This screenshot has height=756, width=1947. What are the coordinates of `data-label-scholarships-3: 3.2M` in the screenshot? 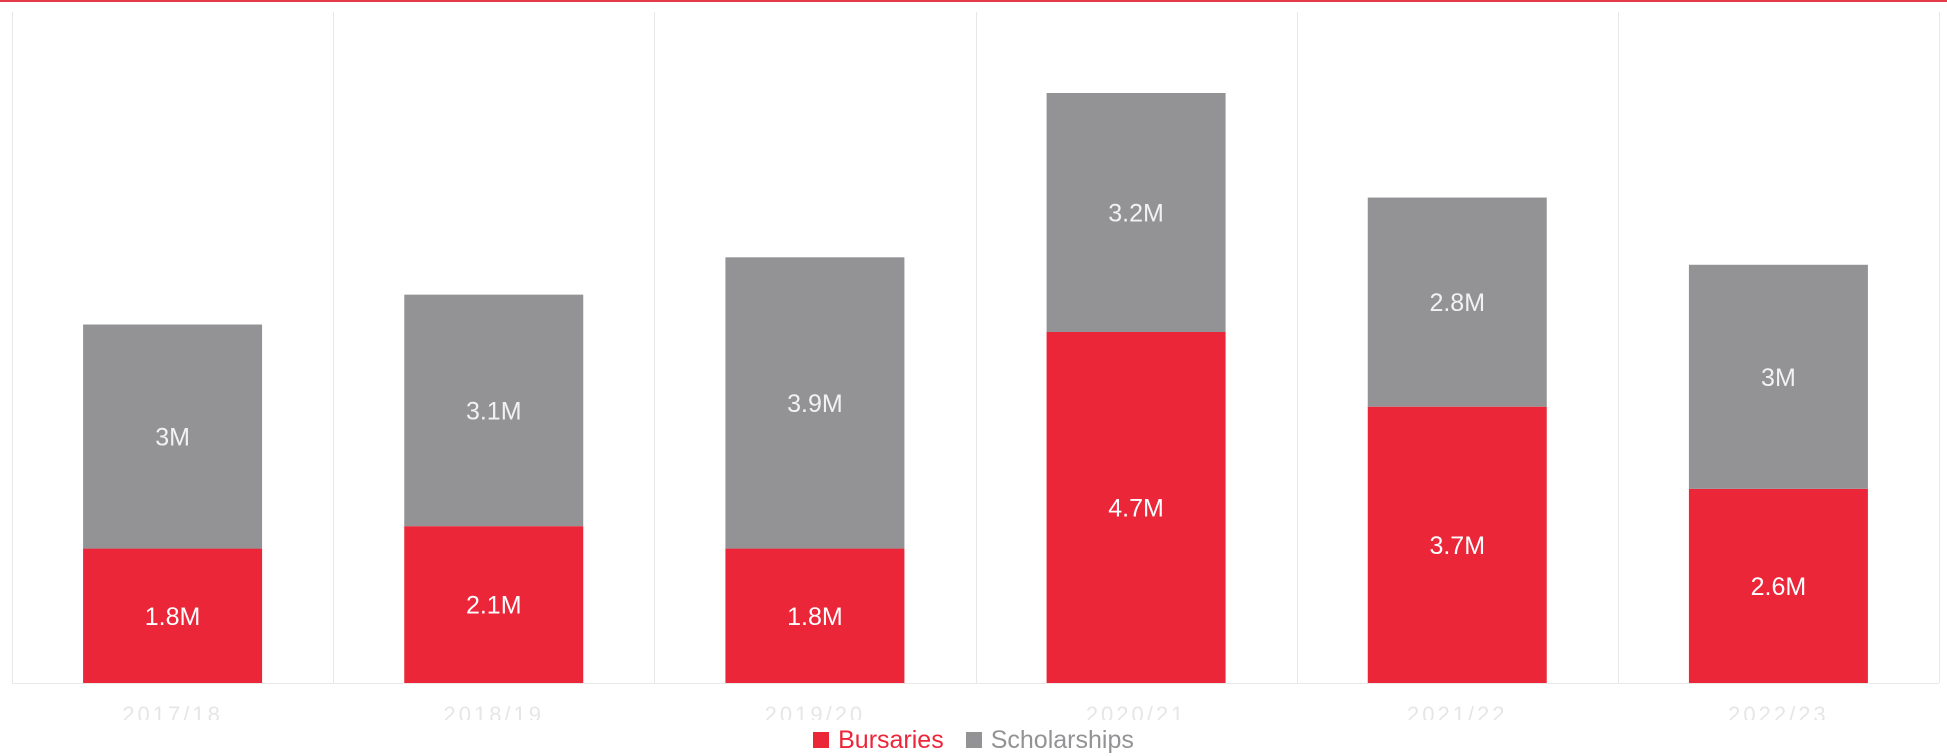 It's located at (1136, 213).